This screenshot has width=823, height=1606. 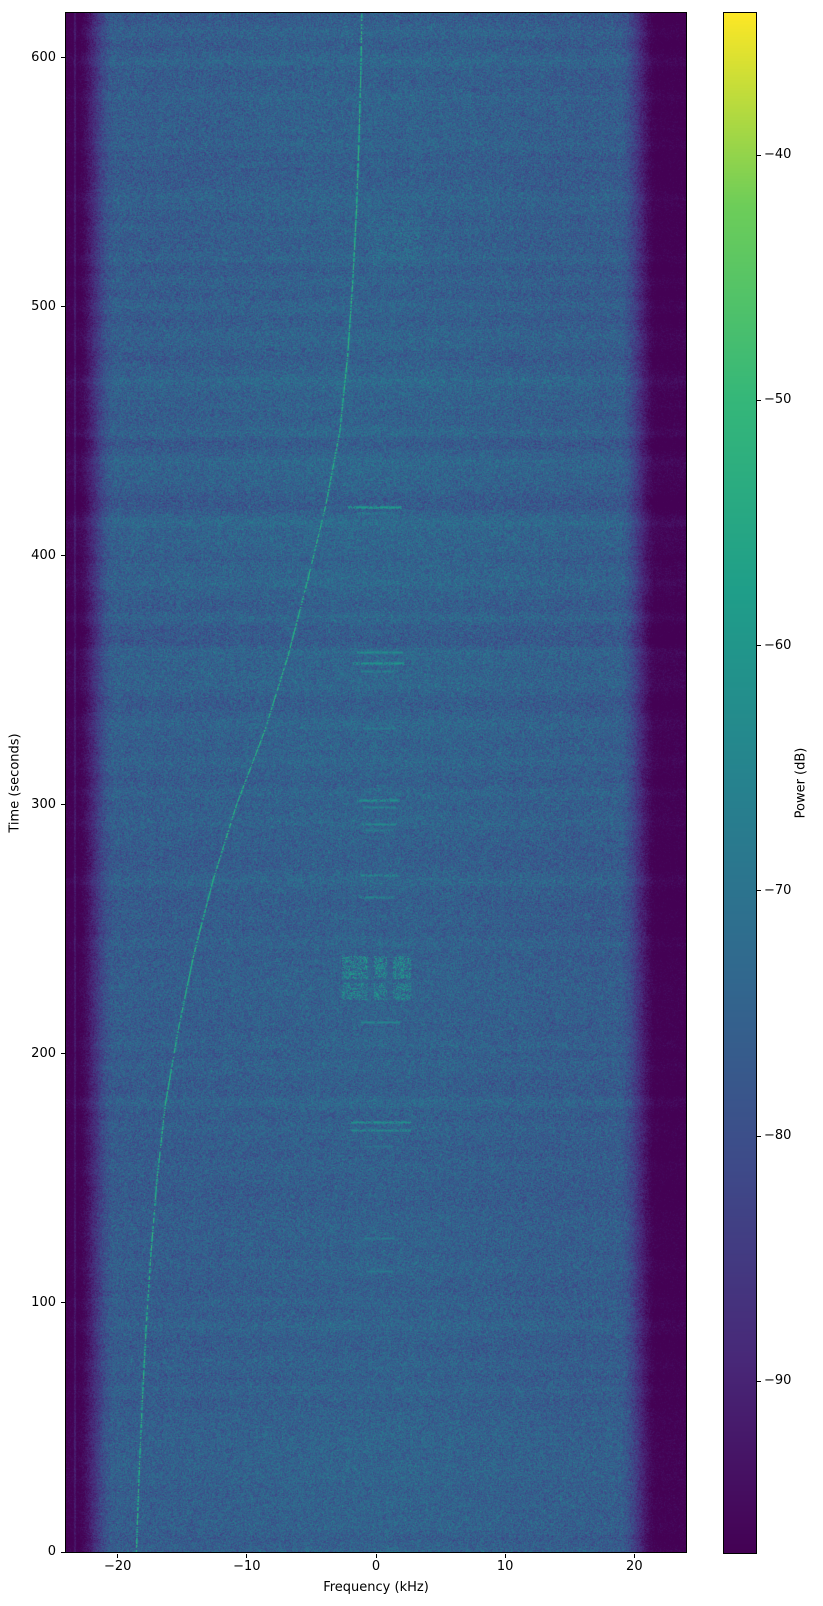 I want to click on colorbar-tick-label: −90, so click(x=778, y=1381).